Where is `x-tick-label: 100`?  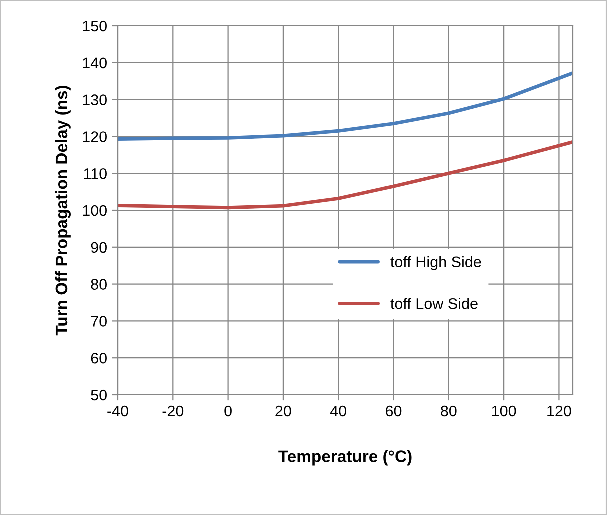
x-tick-label: 100 is located at coordinates (504, 411).